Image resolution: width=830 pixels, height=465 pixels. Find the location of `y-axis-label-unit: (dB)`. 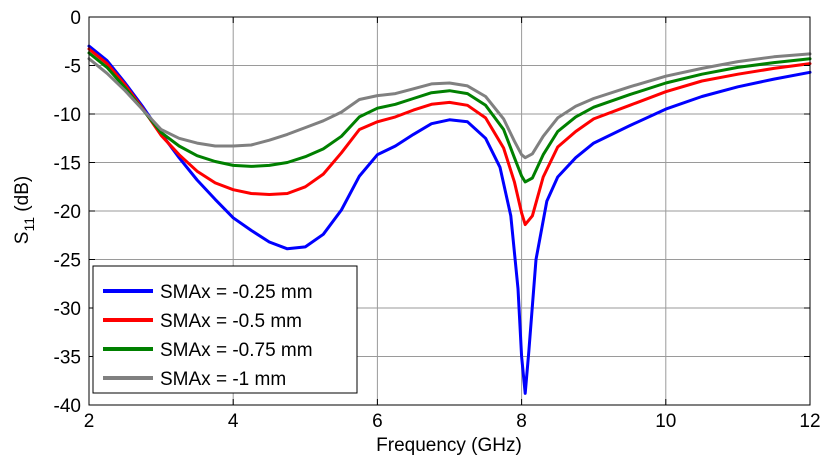

y-axis-label-unit: (dB) is located at coordinates (22, 196).